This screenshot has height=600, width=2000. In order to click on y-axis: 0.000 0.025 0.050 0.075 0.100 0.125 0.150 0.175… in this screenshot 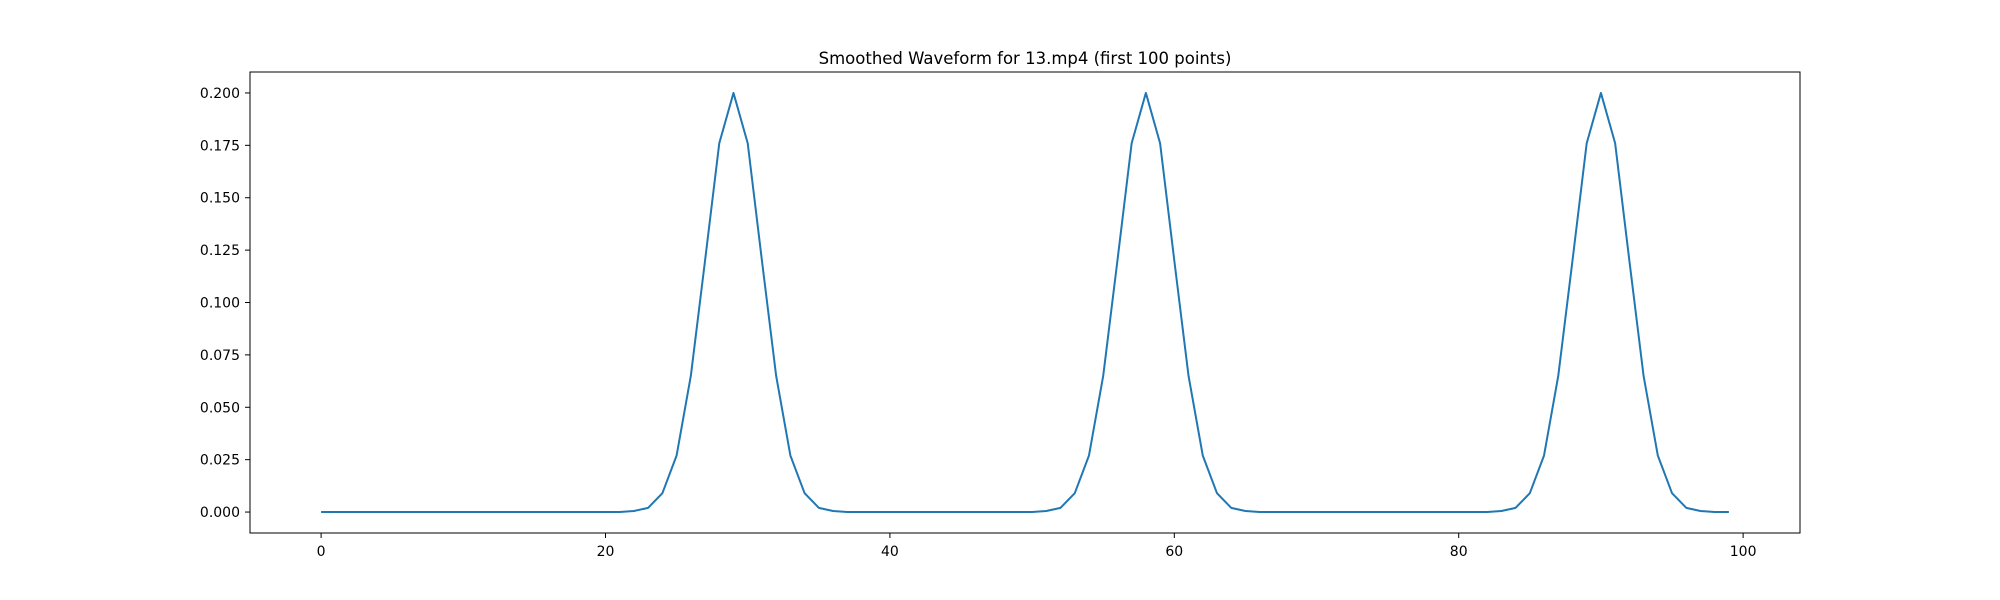, I will do `click(225, 303)`.